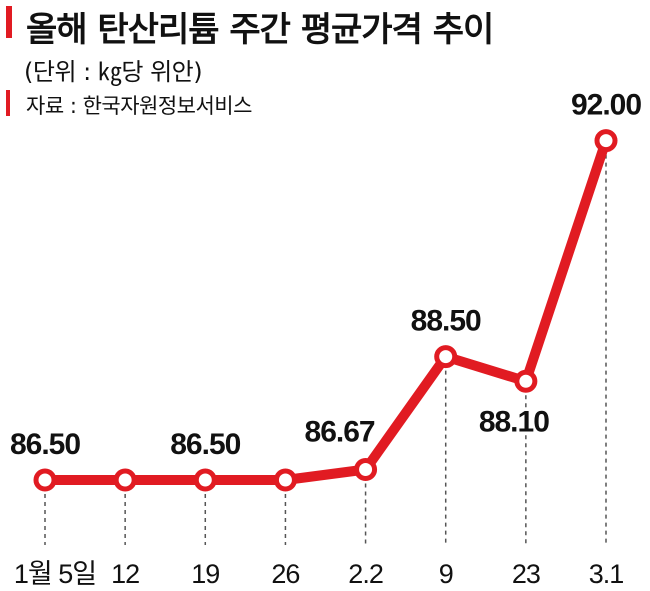 This screenshot has height=591, width=650. Describe the element at coordinates (8, 103) in the screenshot. I see `source-accent-bar` at that location.